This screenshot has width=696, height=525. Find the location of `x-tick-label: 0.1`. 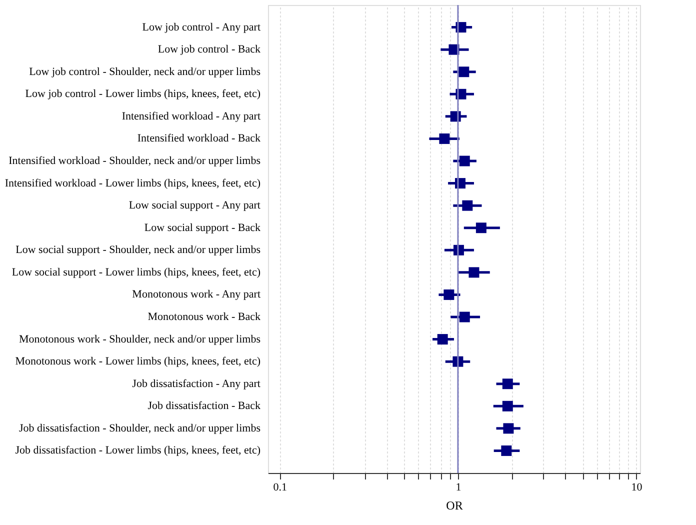

x-tick-label: 0.1 is located at coordinates (280, 488).